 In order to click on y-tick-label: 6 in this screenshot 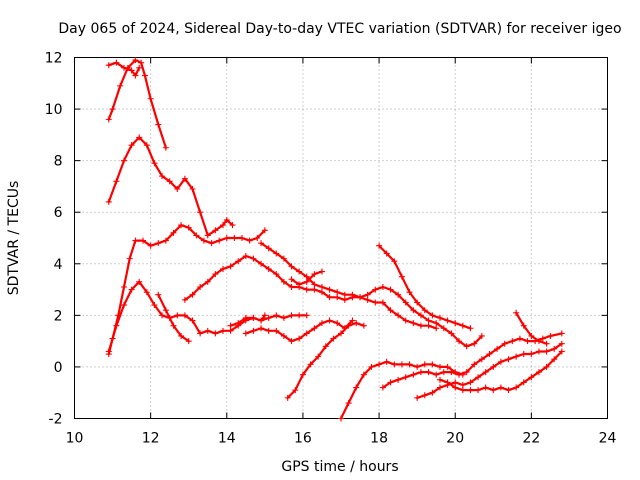, I will do `click(58, 213)`.